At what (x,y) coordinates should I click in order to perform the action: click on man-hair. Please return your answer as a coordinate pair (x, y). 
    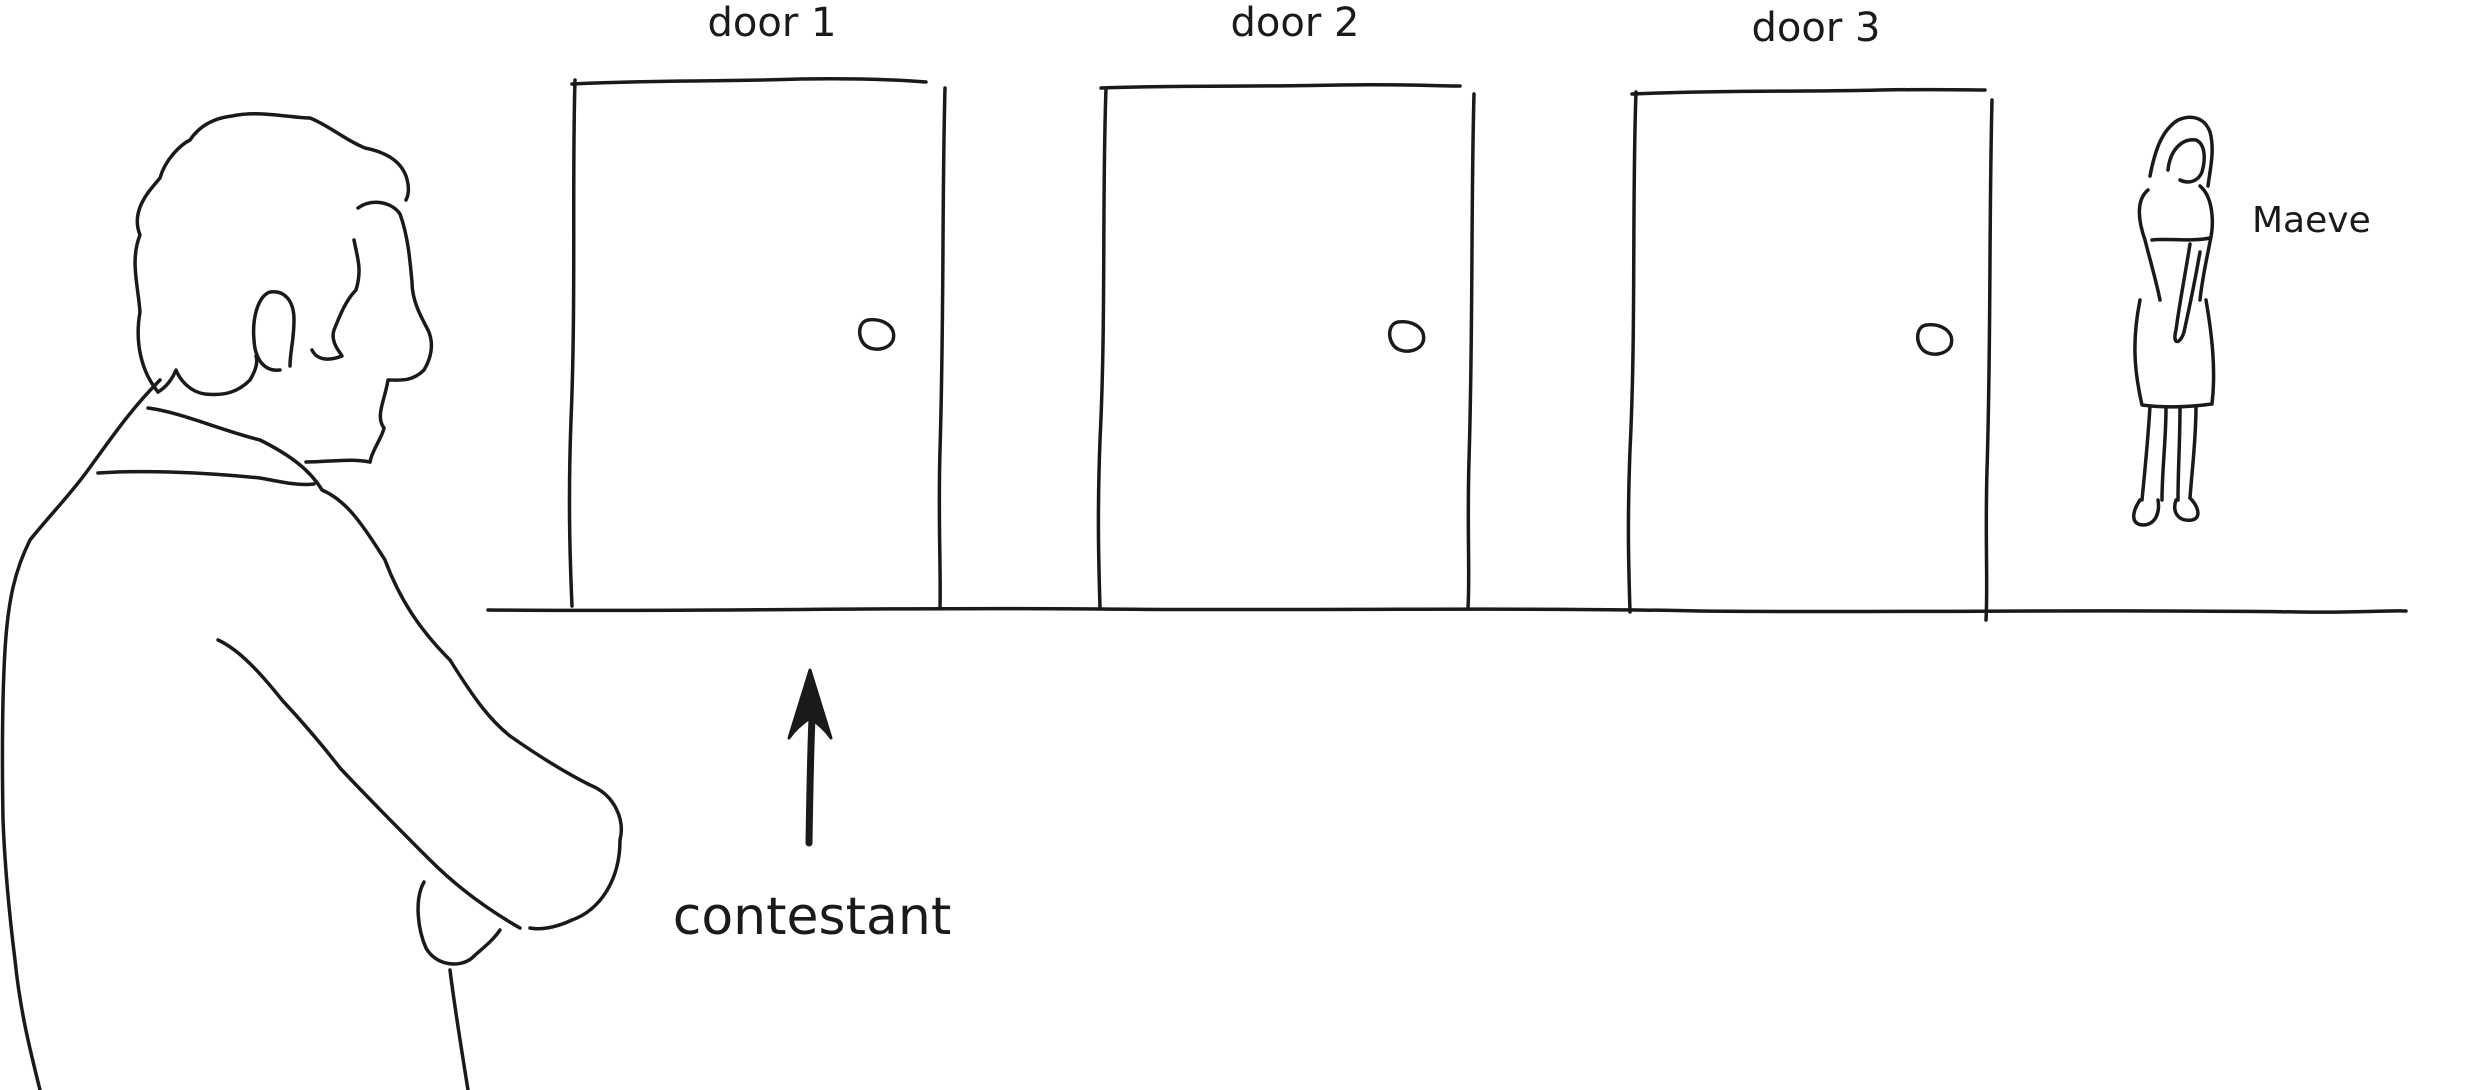
    Looking at the image, I should click on (272, 253).